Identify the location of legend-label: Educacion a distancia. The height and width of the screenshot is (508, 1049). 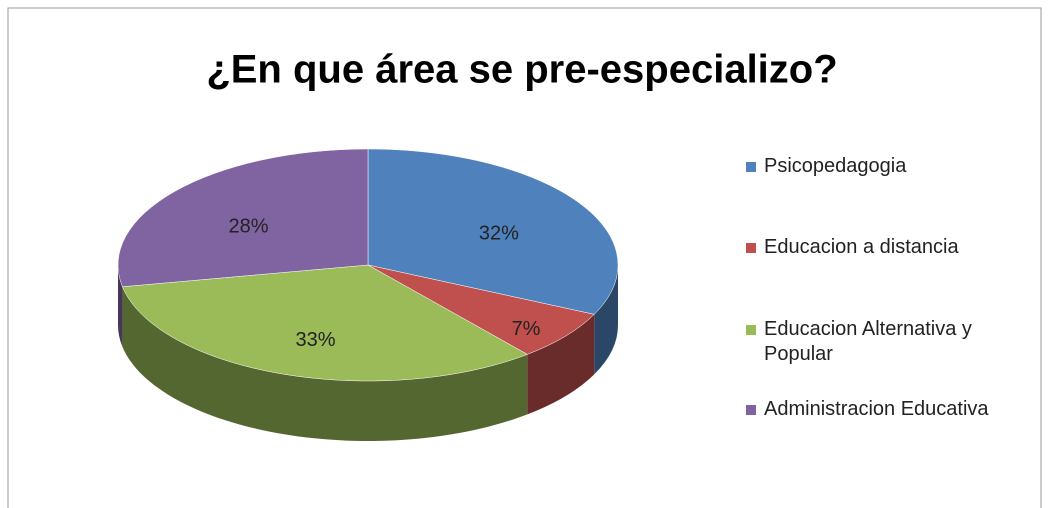
(861, 247).